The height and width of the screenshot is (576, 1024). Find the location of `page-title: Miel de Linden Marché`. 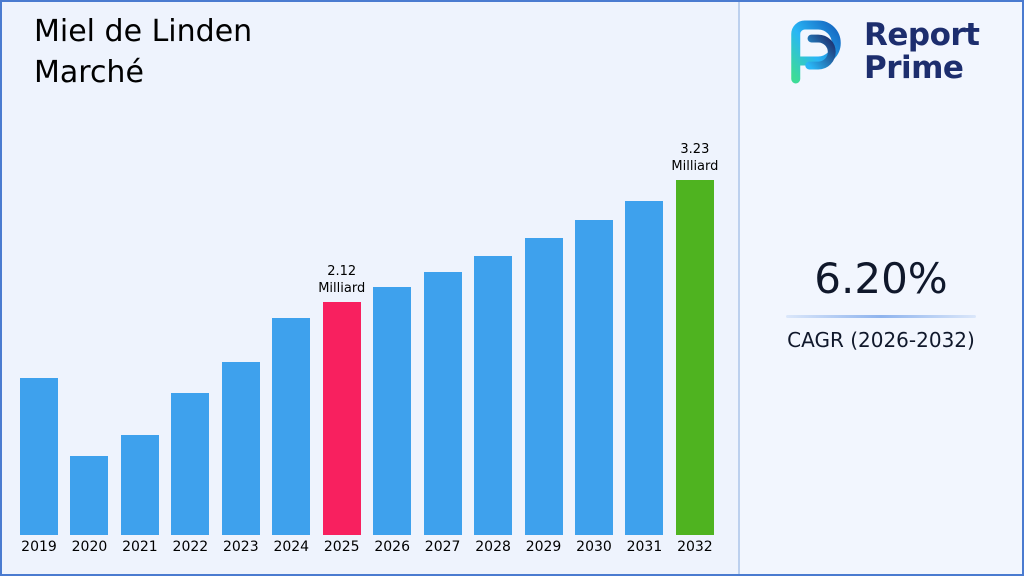

page-title: Miel de Linden Marché is located at coordinates (143, 52).